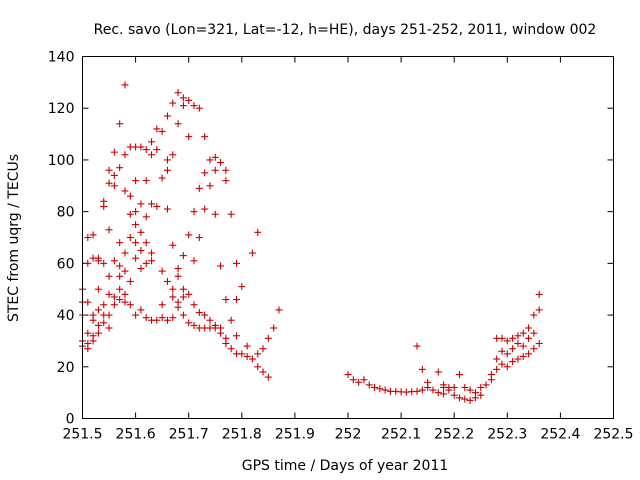  What do you see at coordinates (61, 58) in the screenshot?
I see `y-tick-label: 140` at bounding box center [61, 58].